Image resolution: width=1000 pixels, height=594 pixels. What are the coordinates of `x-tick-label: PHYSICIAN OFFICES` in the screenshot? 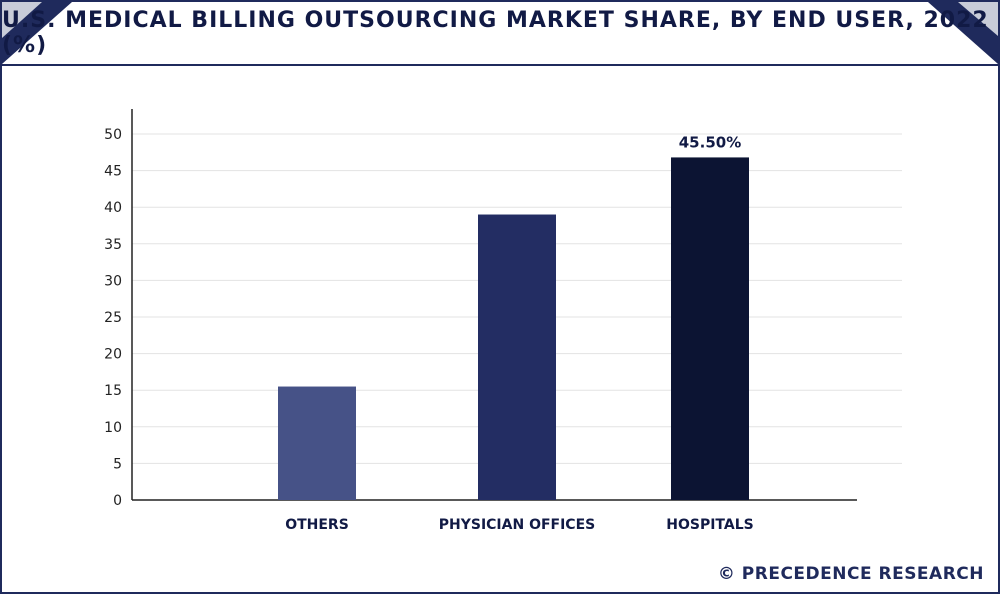 It's located at (517, 525).